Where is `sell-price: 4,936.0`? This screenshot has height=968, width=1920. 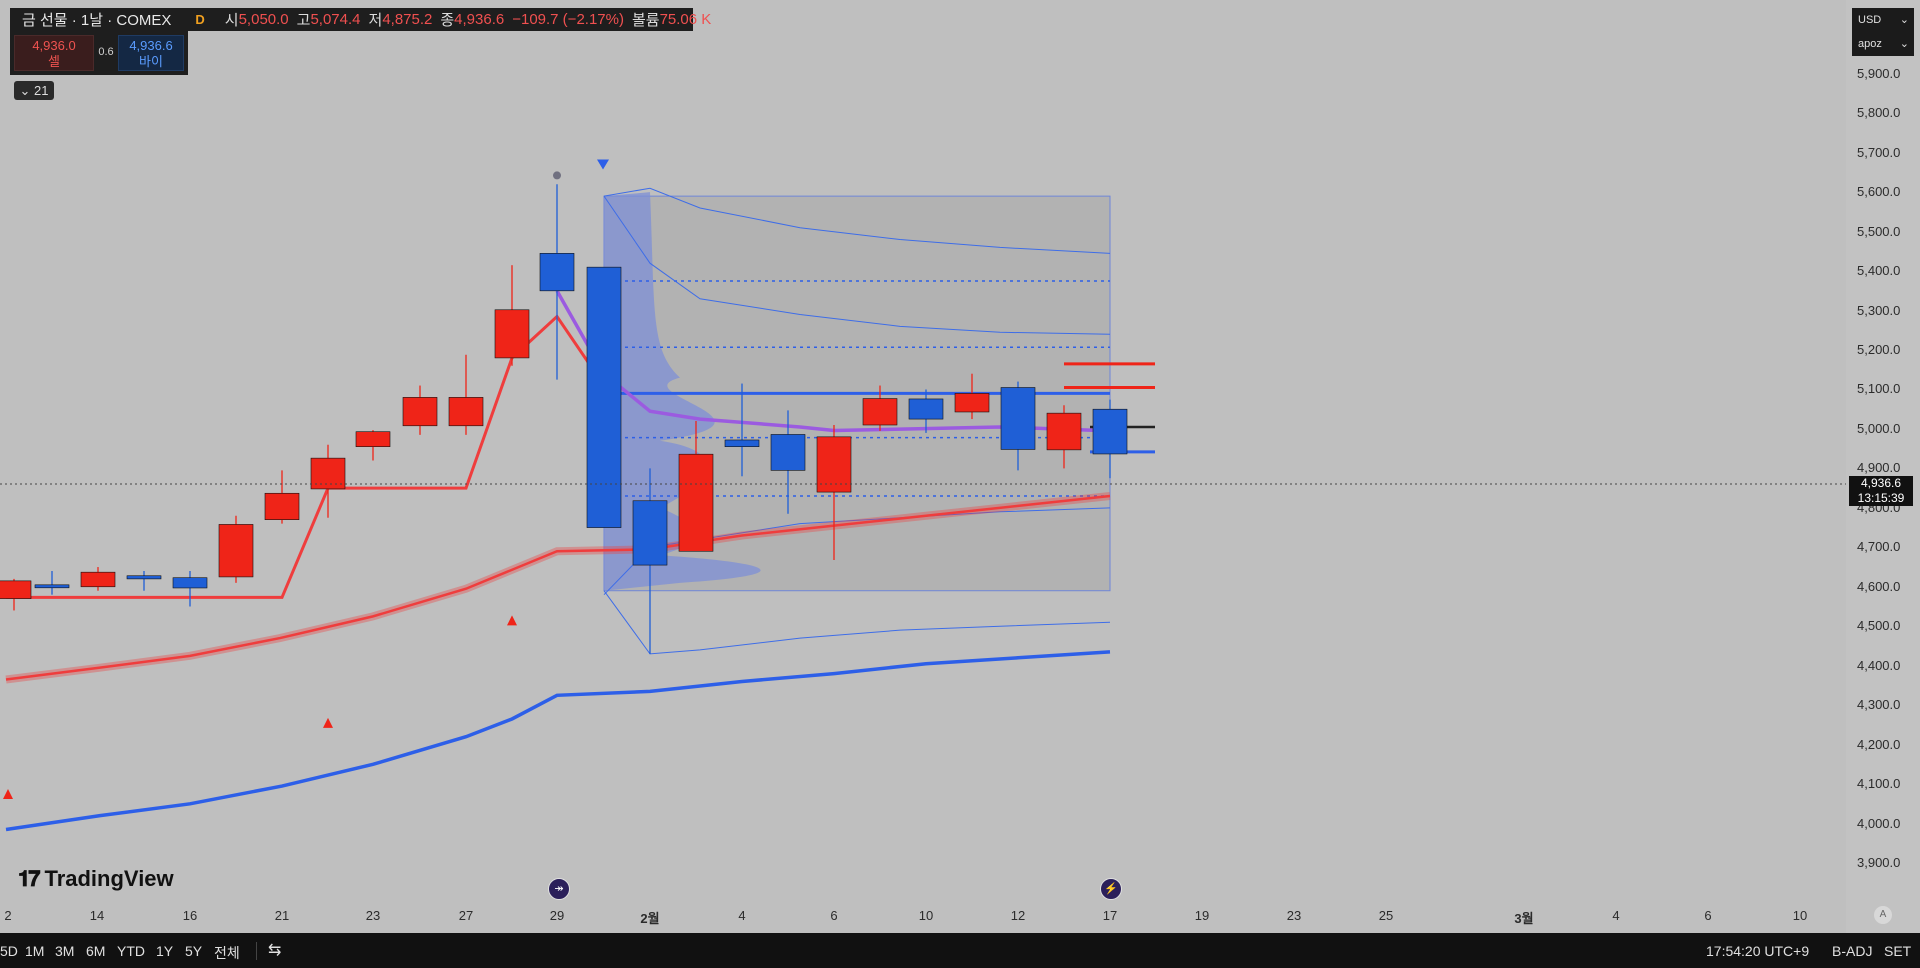 sell-price: 4,936.0 is located at coordinates (54, 45).